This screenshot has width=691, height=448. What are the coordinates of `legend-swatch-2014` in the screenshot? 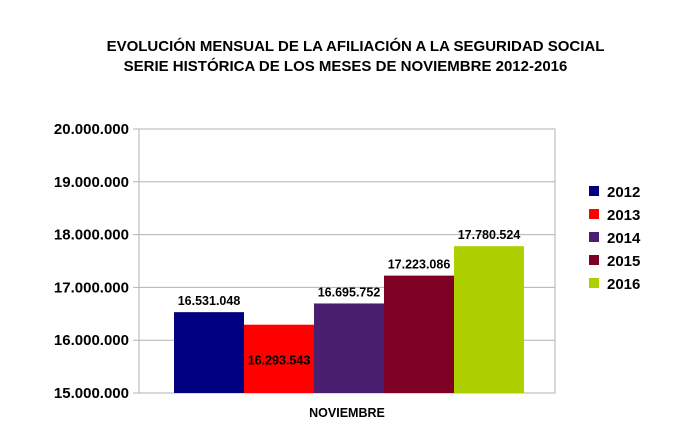 It's located at (594, 237).